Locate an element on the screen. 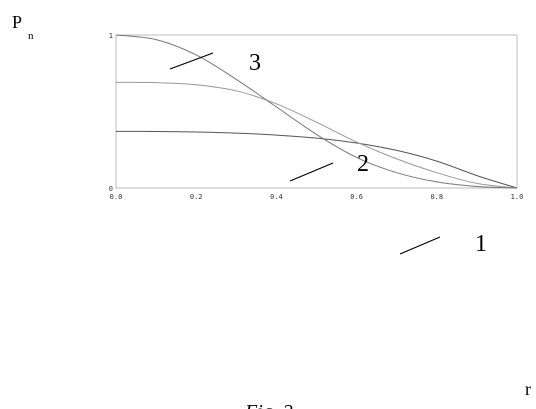 The width and height of the screenshot is (536, 409). x-axis-label: r is located at coordinates (528, 389).